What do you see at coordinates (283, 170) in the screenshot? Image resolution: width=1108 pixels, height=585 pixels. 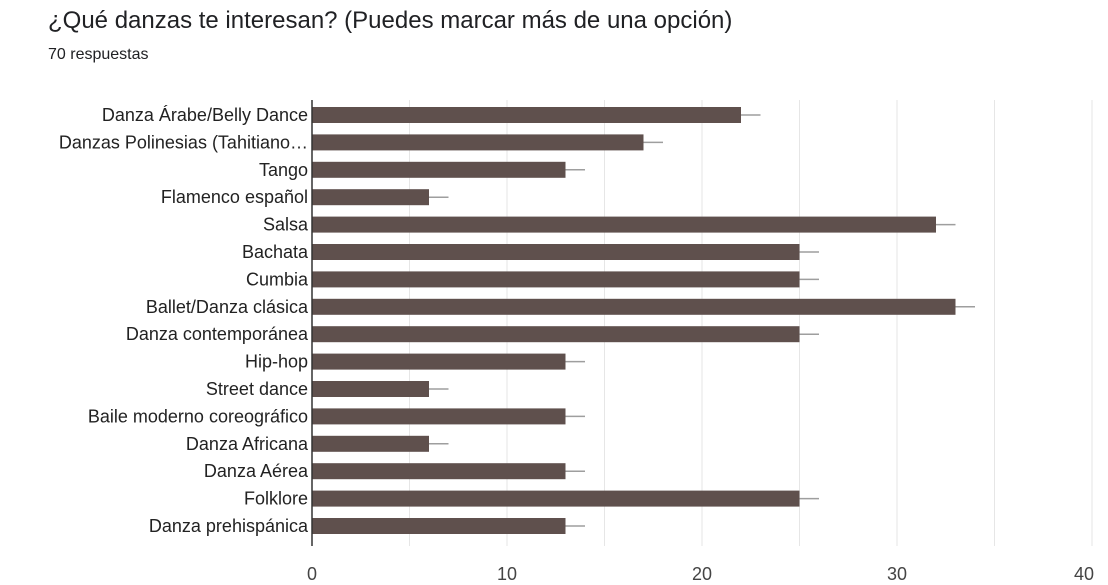 I see `category-label-2: Tango` at bounding box center [283, 170].